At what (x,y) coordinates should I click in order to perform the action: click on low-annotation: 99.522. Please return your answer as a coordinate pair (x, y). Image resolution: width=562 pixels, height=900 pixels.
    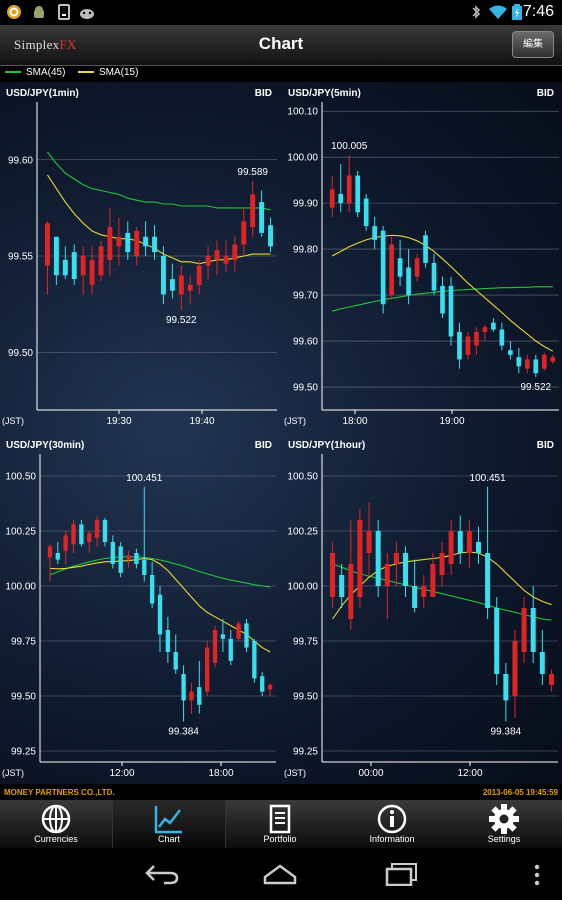
    Looking at the image, I should click on (535, 387).